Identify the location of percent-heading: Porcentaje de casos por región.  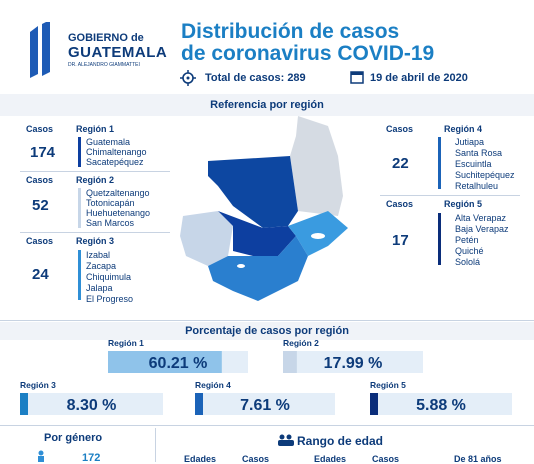
(267, 331).